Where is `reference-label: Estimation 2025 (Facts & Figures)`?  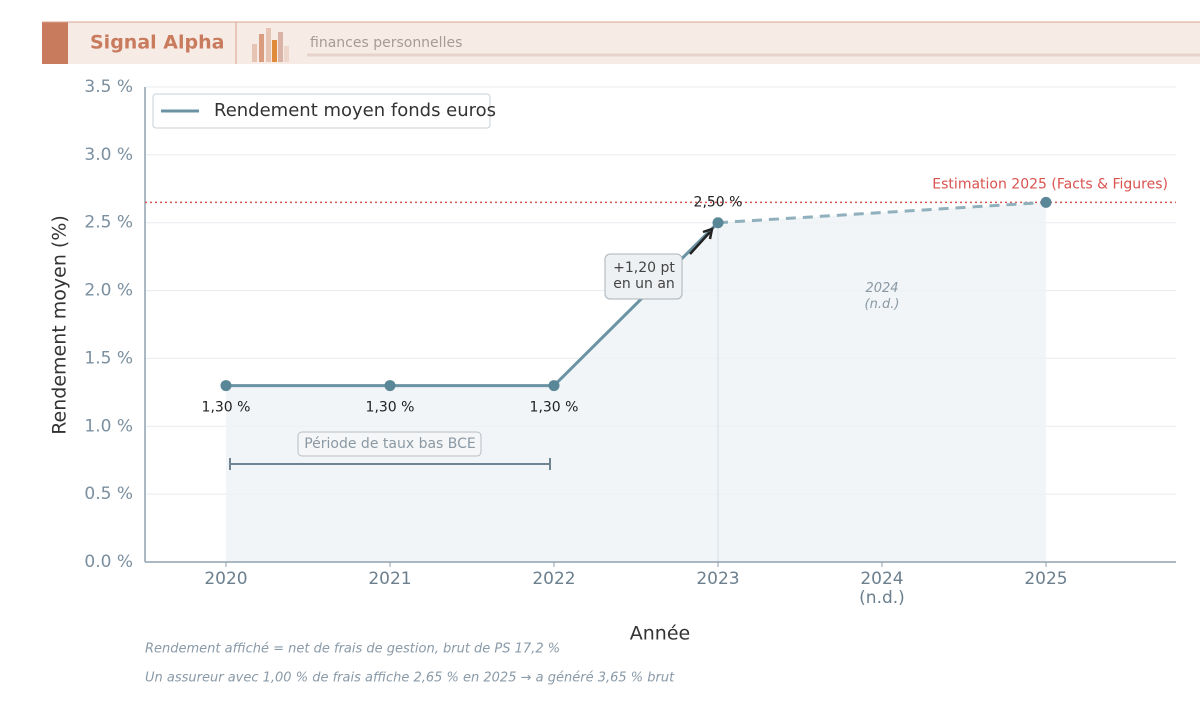 reference-label: Estimation 2025 (Facts & Figures) is located at coordinates (1050, 184).